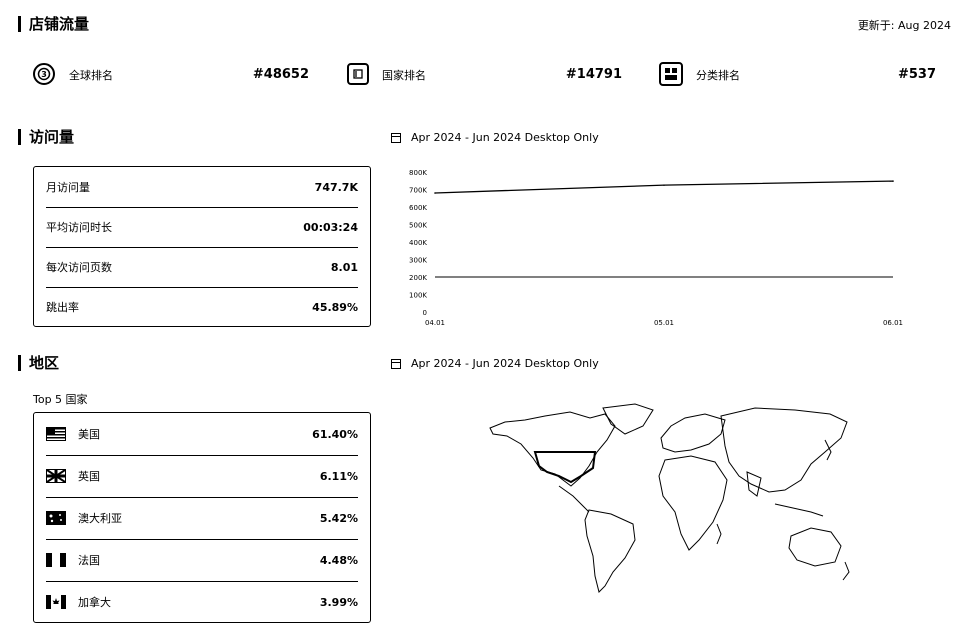  I want to click on country-row: 英国 6.11%, so click(202, 476).